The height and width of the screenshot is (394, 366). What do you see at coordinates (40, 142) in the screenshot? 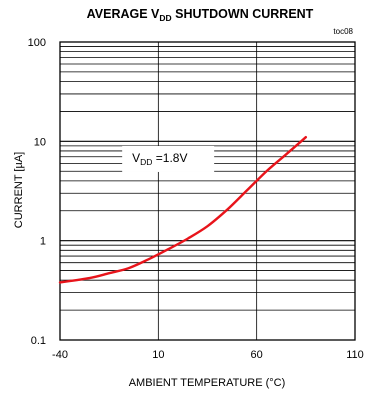
I see `y-tick-label: 10` at bounding box center [40, 142].